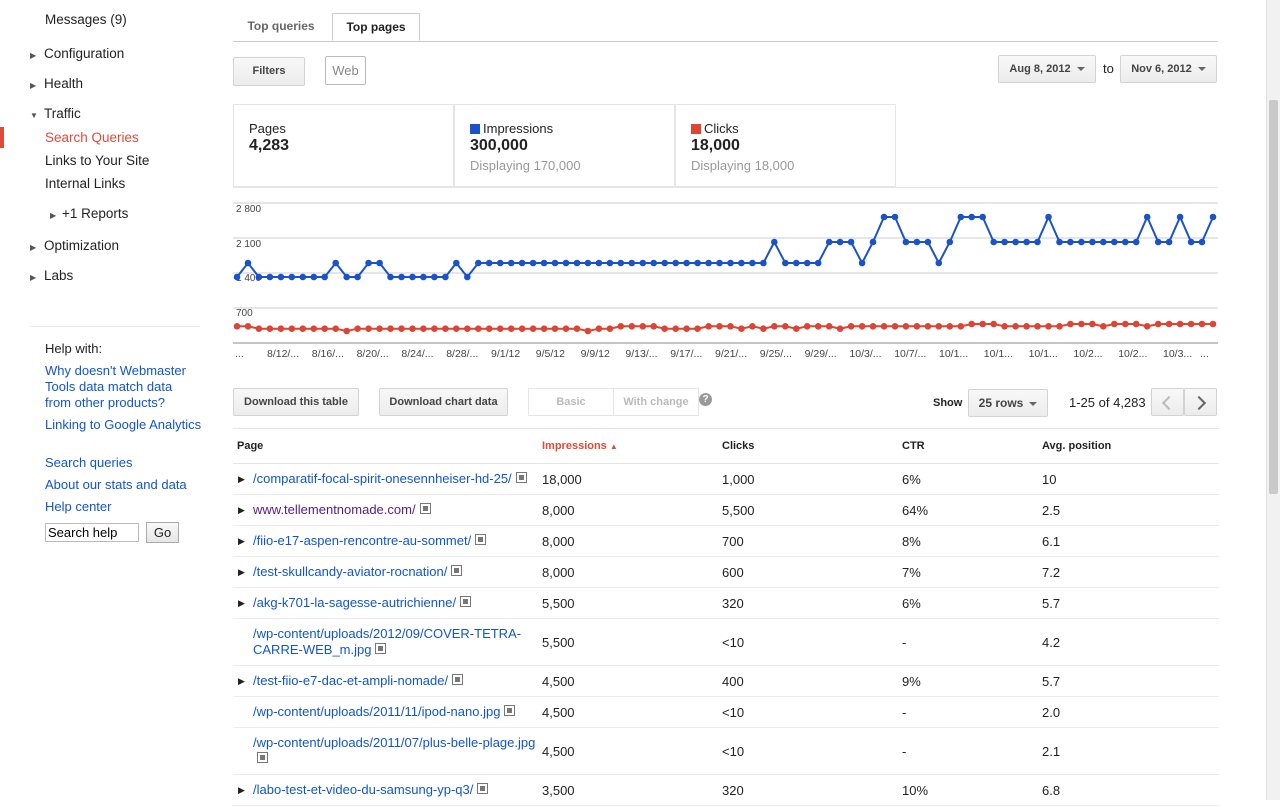  Describe the element at coordinates (350, 571) in the screenshot. I see `page-link: /test-skullcandy-aviator-rocnation/` at that location.